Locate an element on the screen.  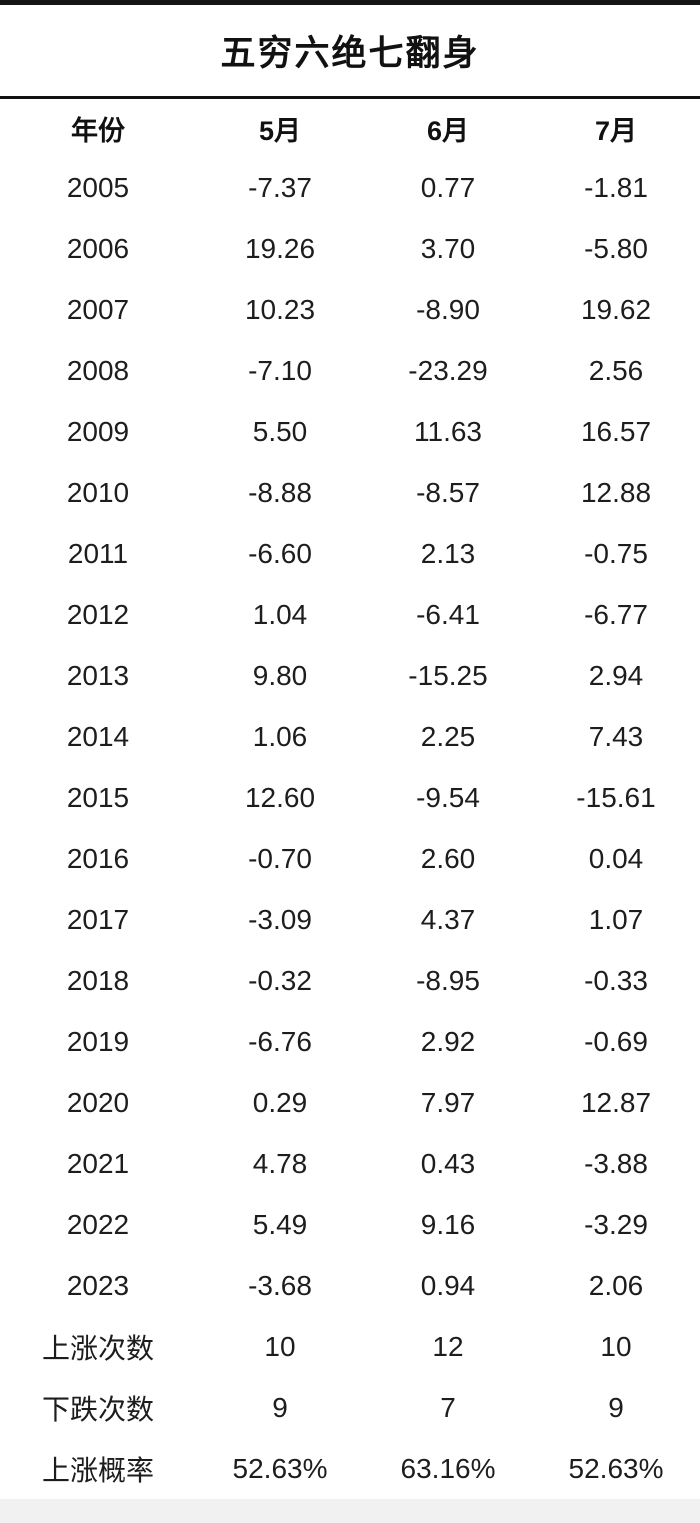
bottom-strip is located at coordinates (350, 1511).